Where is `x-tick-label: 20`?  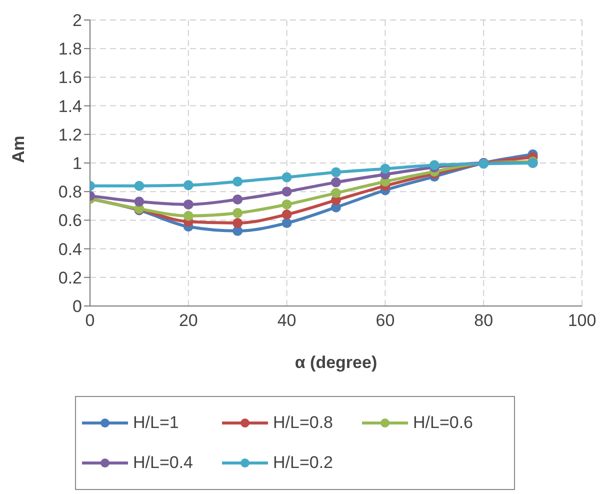
x-tick-label: 20 is located at coordinates (188, 320).